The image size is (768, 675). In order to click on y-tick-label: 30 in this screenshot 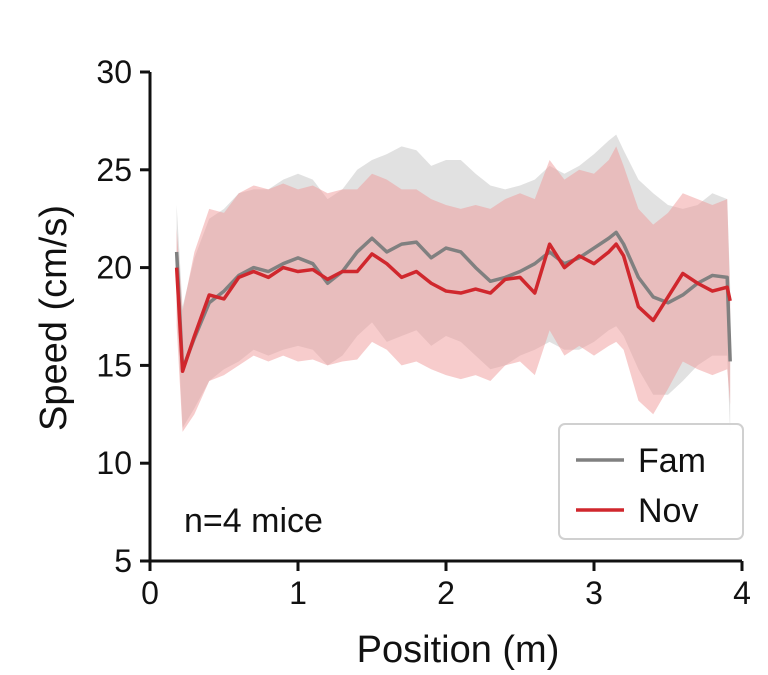, I will do `click(114, 72)`.